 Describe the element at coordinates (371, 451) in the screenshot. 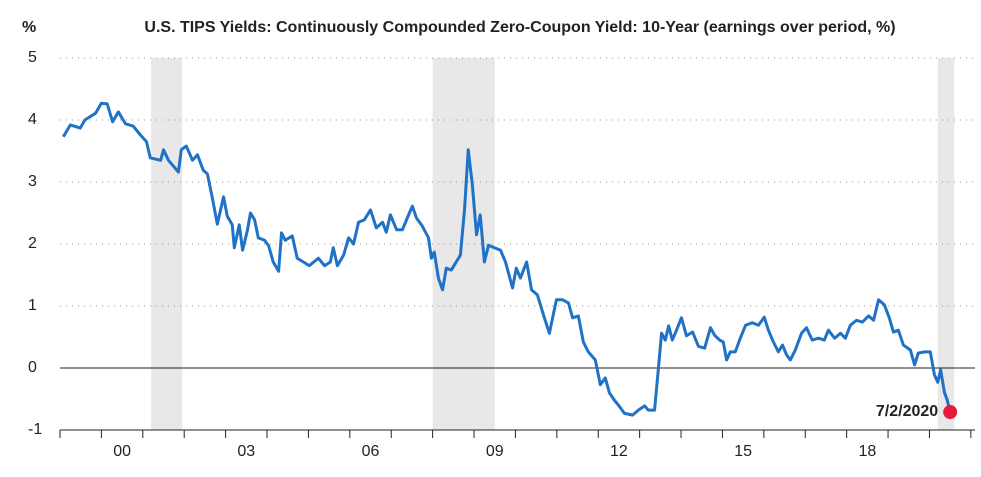

I see `x-tick-label: 06` at that location.